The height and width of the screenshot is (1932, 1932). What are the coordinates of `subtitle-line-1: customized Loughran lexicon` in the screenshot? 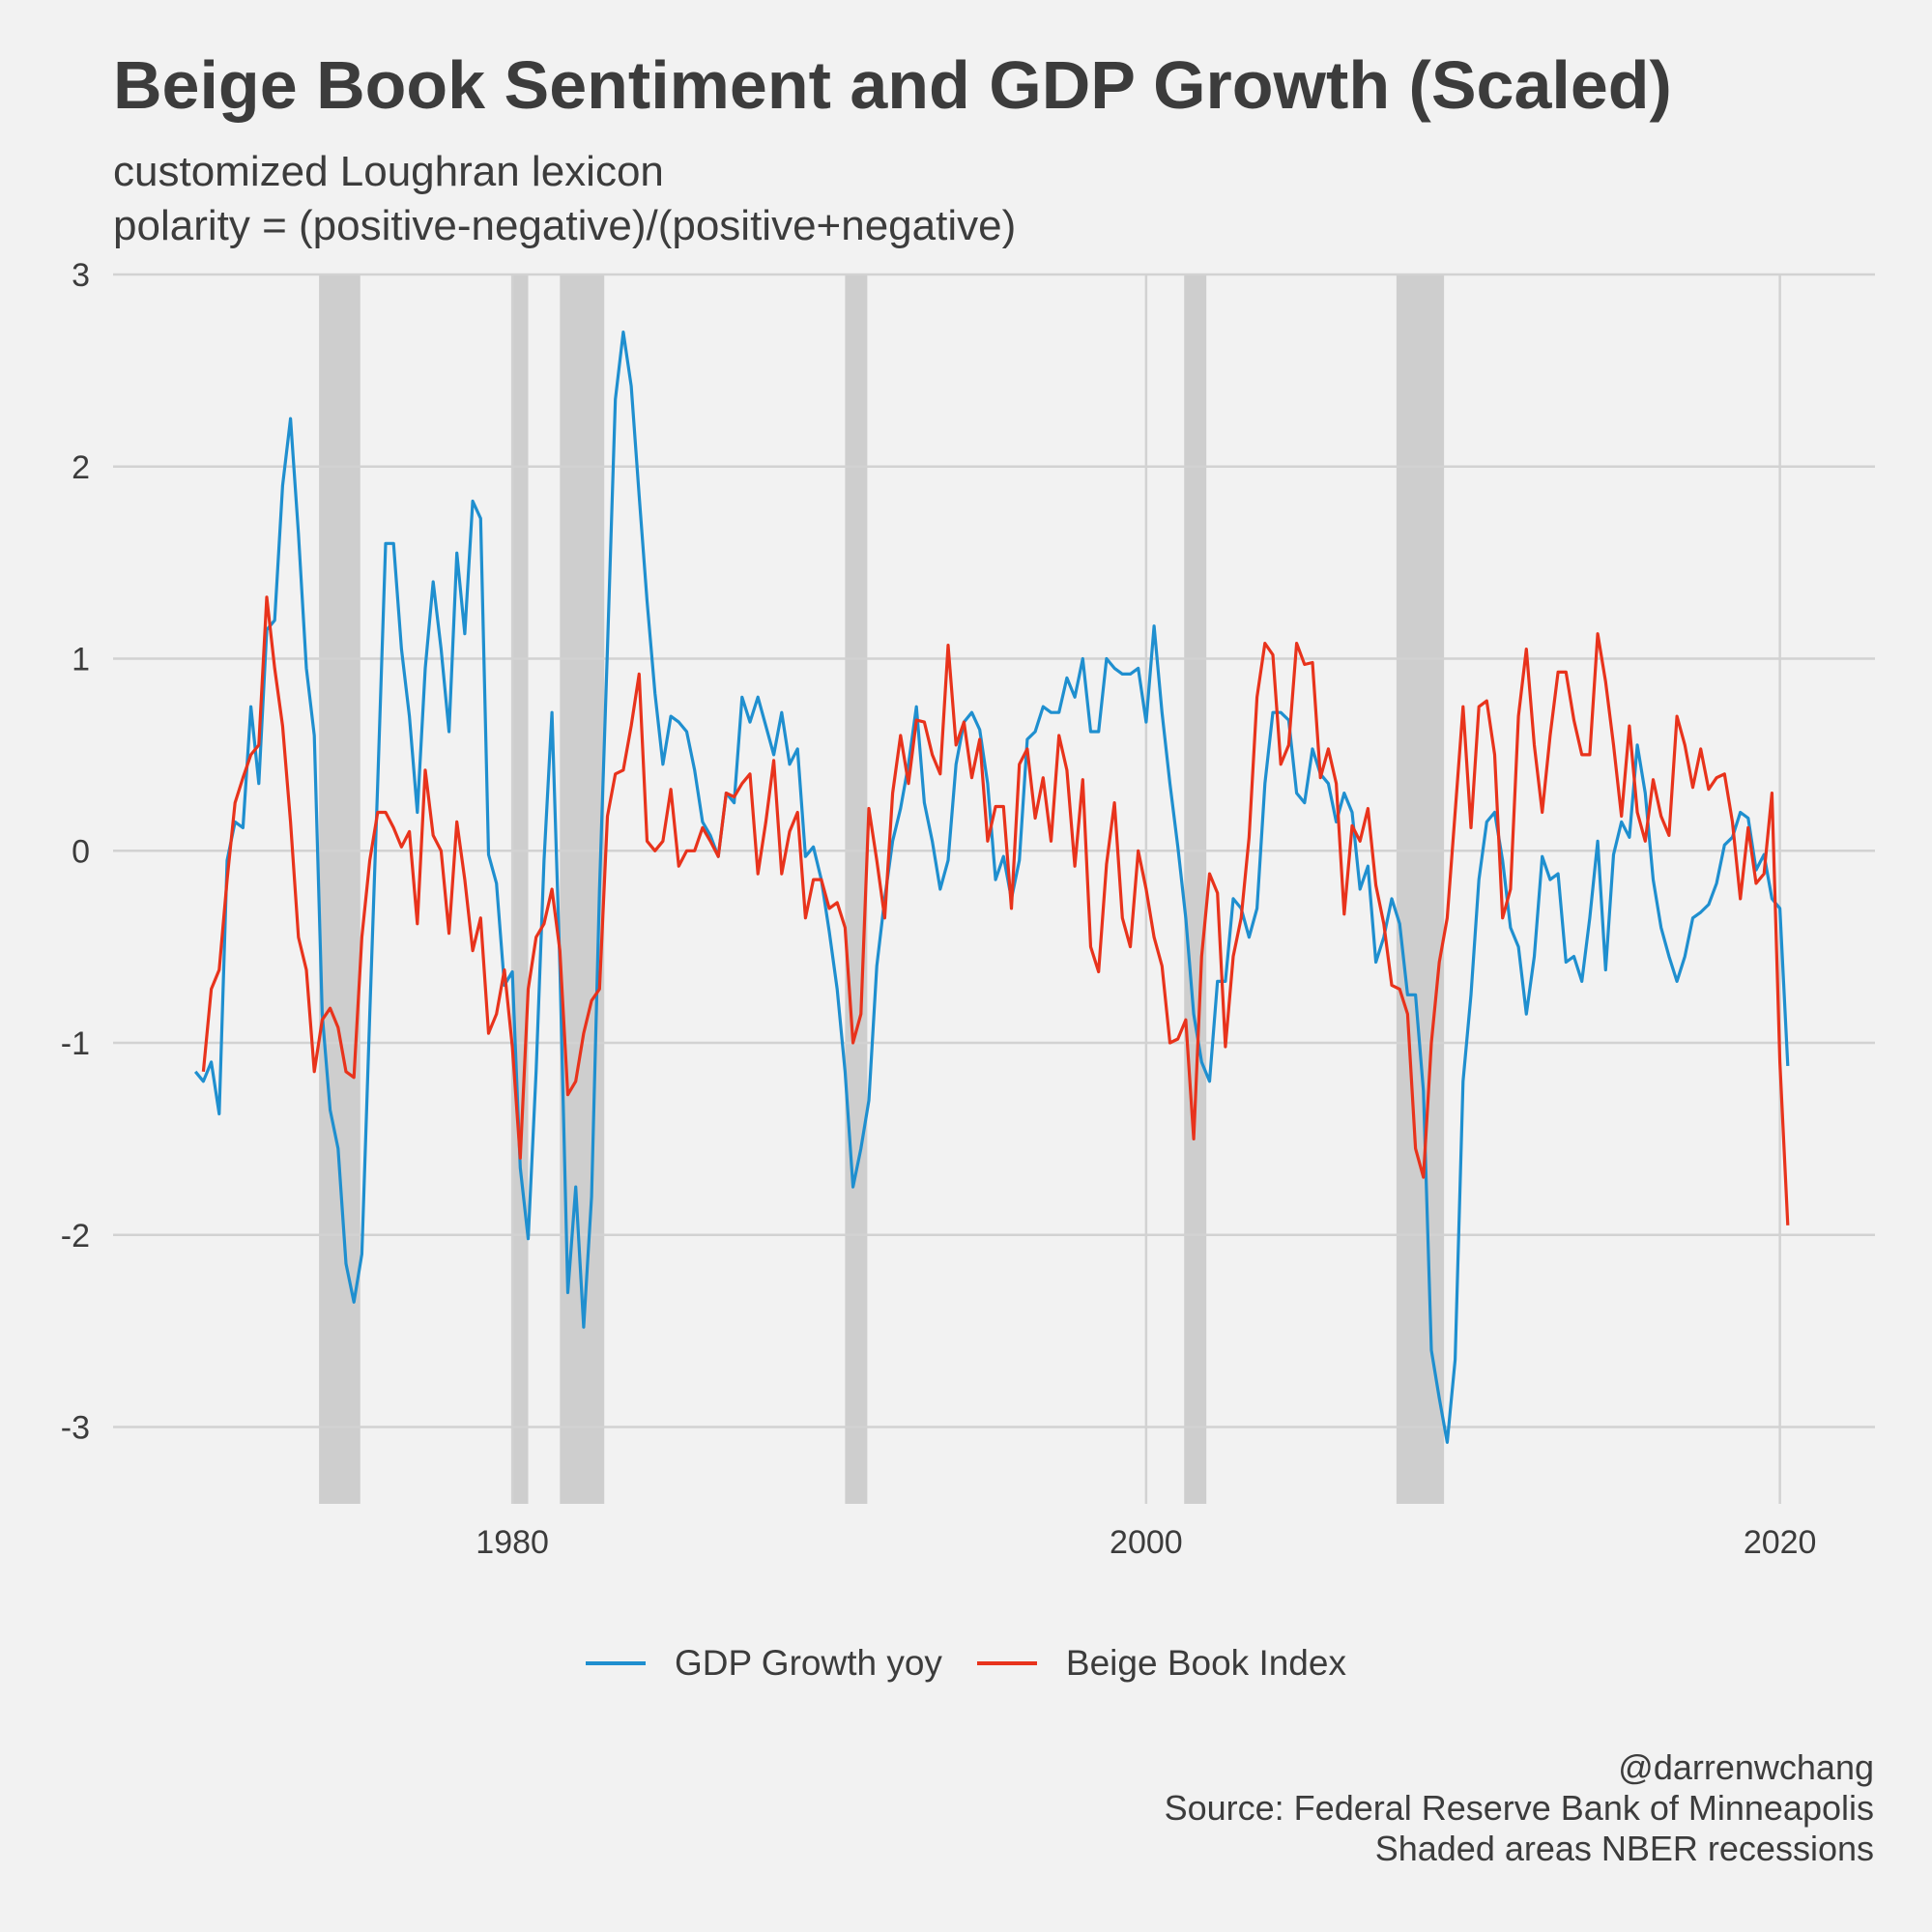 It's located at (388, 171).